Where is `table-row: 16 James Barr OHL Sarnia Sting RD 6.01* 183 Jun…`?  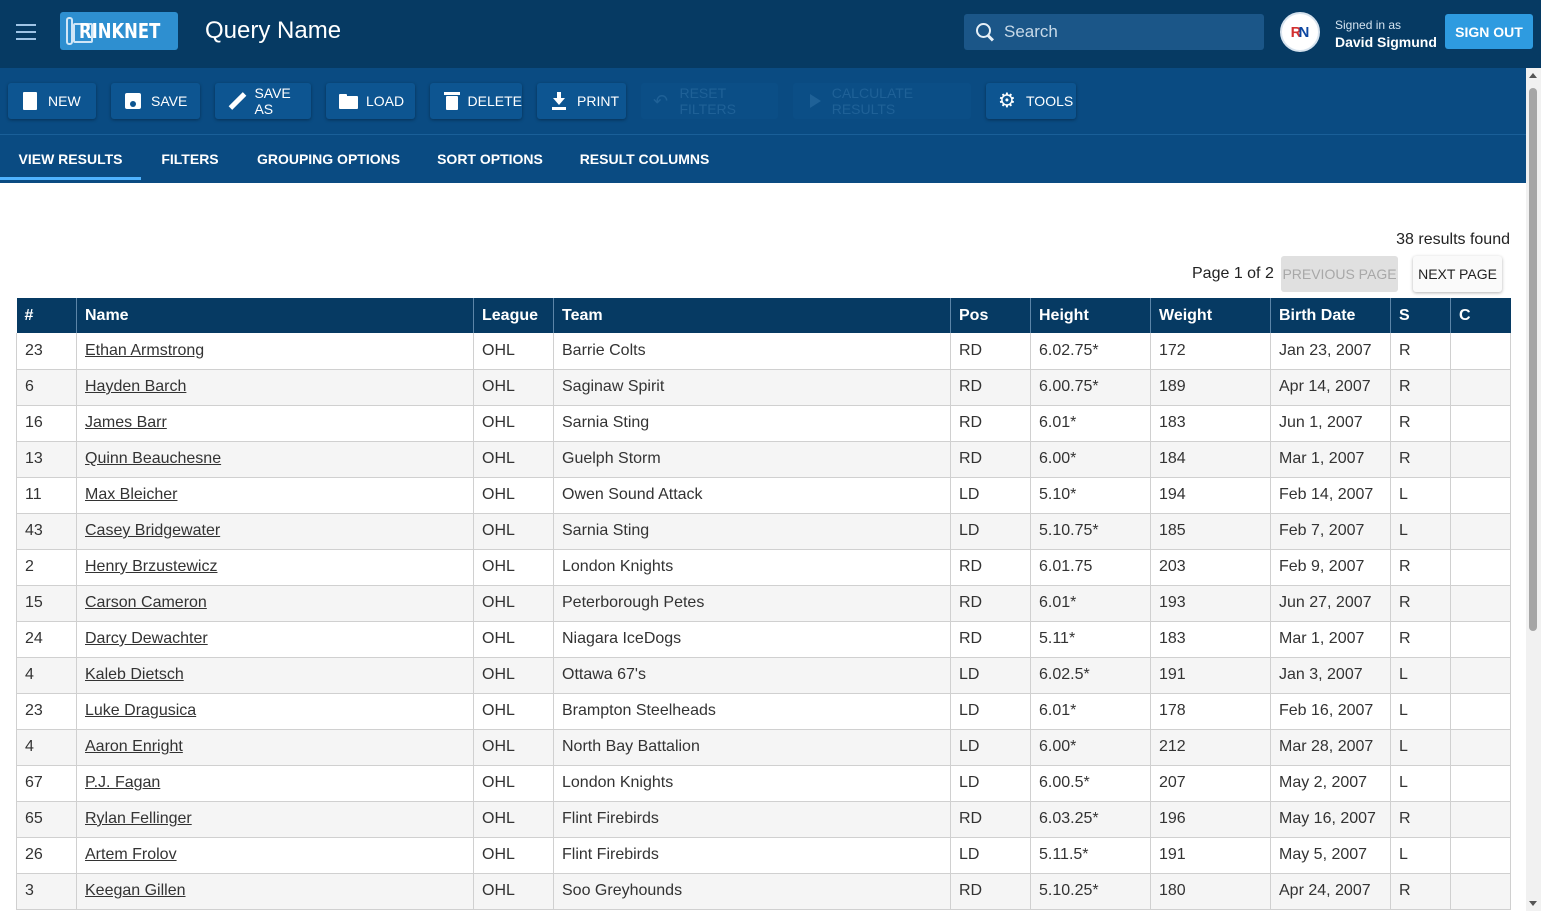
table-row: 16 James Barr OHL Sarnia Sting RD 6.01* 183 Jun… is located at coordinates (763, 423).